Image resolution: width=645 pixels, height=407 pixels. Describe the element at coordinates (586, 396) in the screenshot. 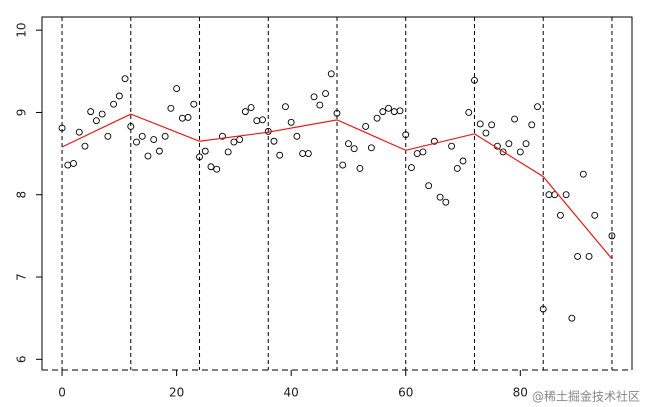

I see `watermark: @稀土掘金技术社区` at that location.